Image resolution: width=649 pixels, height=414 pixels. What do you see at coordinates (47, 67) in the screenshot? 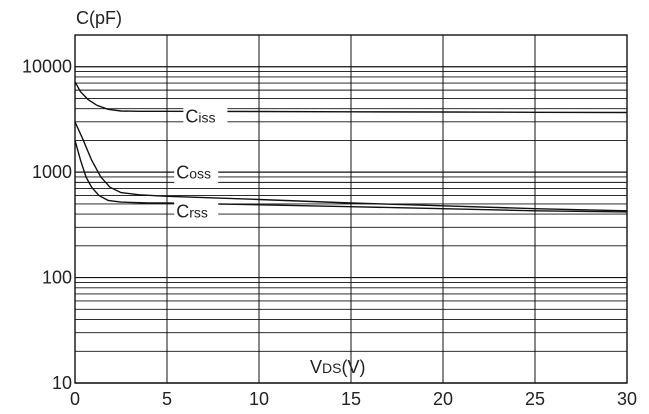
I see `y-tick-label: 10000` at bounding box center [47, 67].